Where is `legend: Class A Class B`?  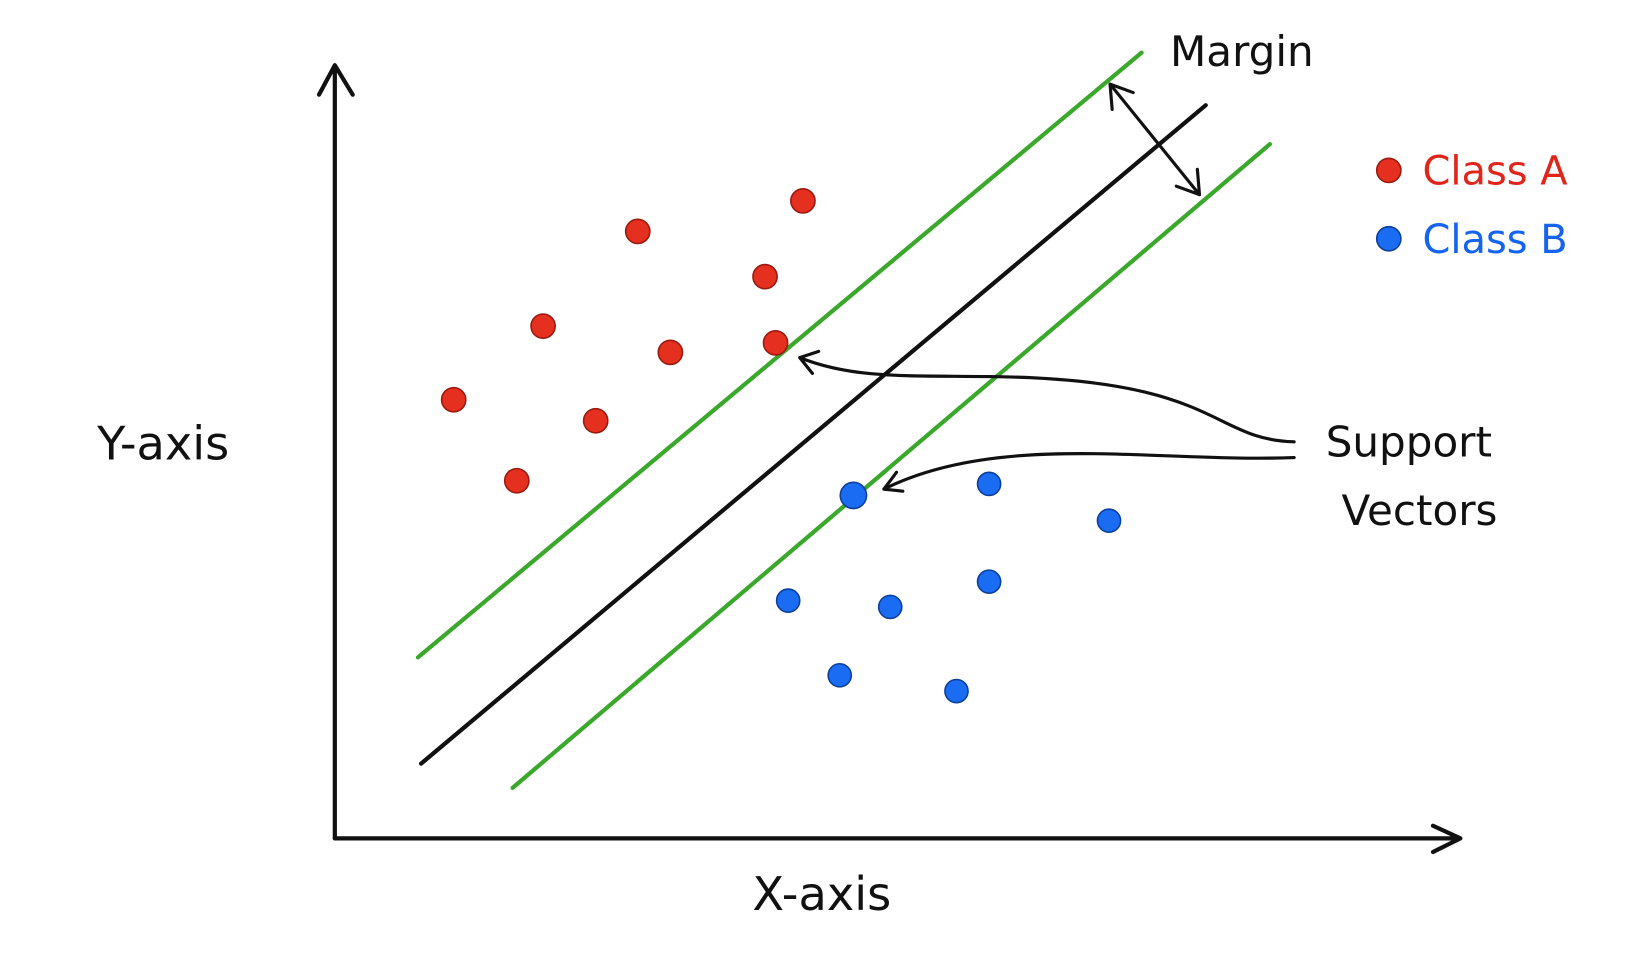
legend: Class A Class B is located at coordinates (1471, 206).